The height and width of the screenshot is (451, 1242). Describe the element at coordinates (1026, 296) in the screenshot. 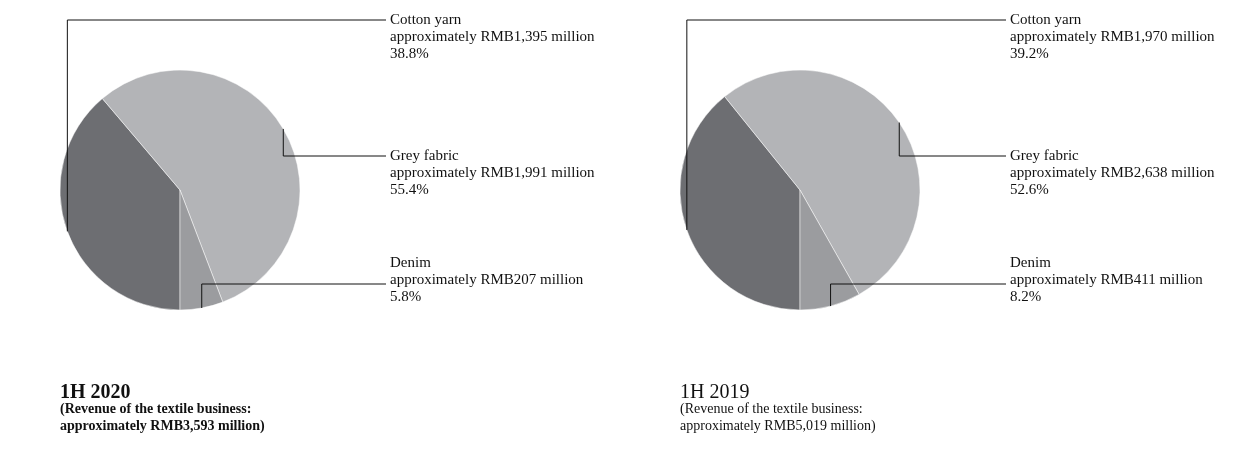

I see `data-label: 8.2%` at that location.